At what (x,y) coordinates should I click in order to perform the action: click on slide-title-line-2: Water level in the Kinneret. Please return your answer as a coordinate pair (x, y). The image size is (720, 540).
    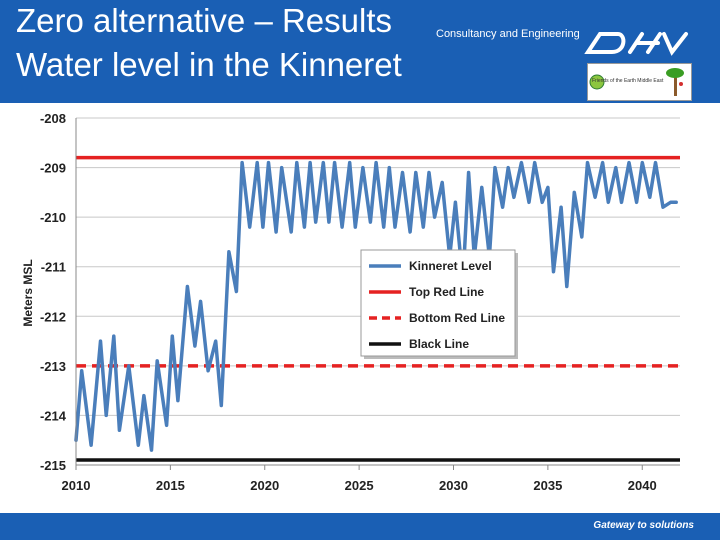
    Looking at the image, I should click on (209, 64).